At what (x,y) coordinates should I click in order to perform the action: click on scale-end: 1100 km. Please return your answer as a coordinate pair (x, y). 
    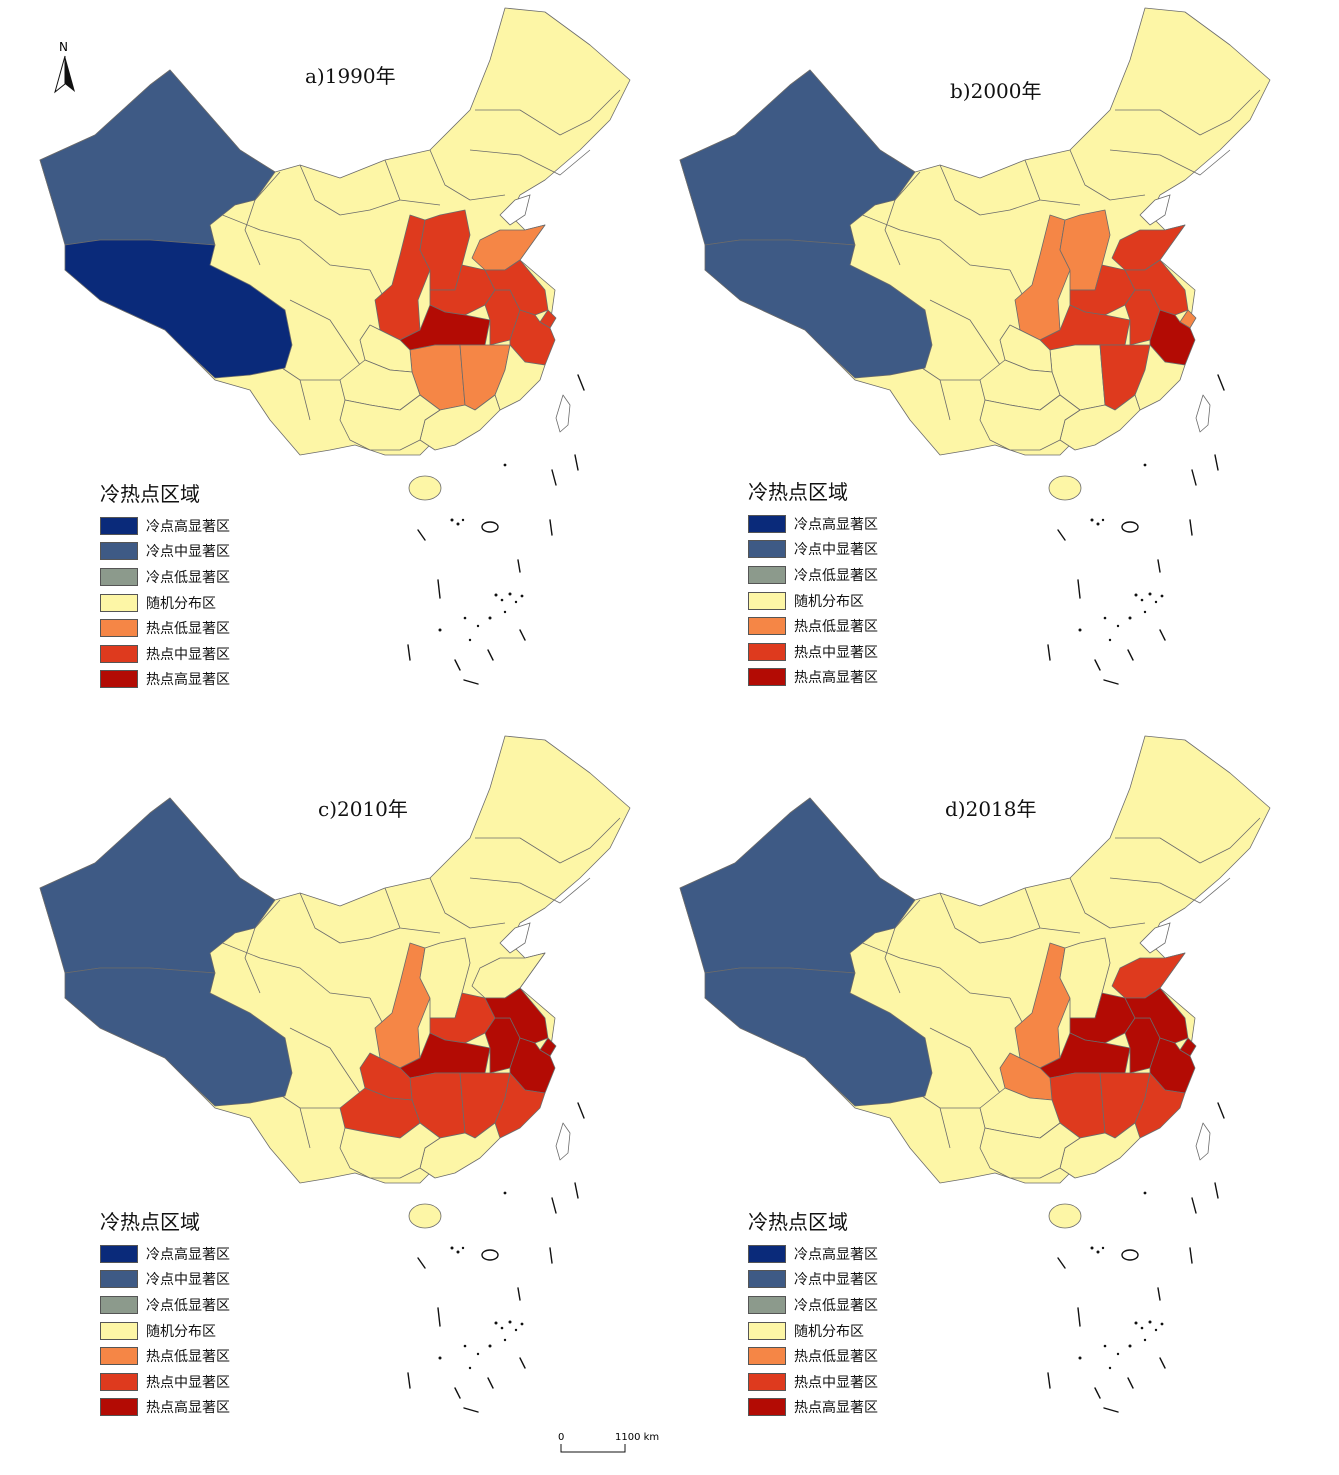
    Looking at the image, I should click on (637, 1437).